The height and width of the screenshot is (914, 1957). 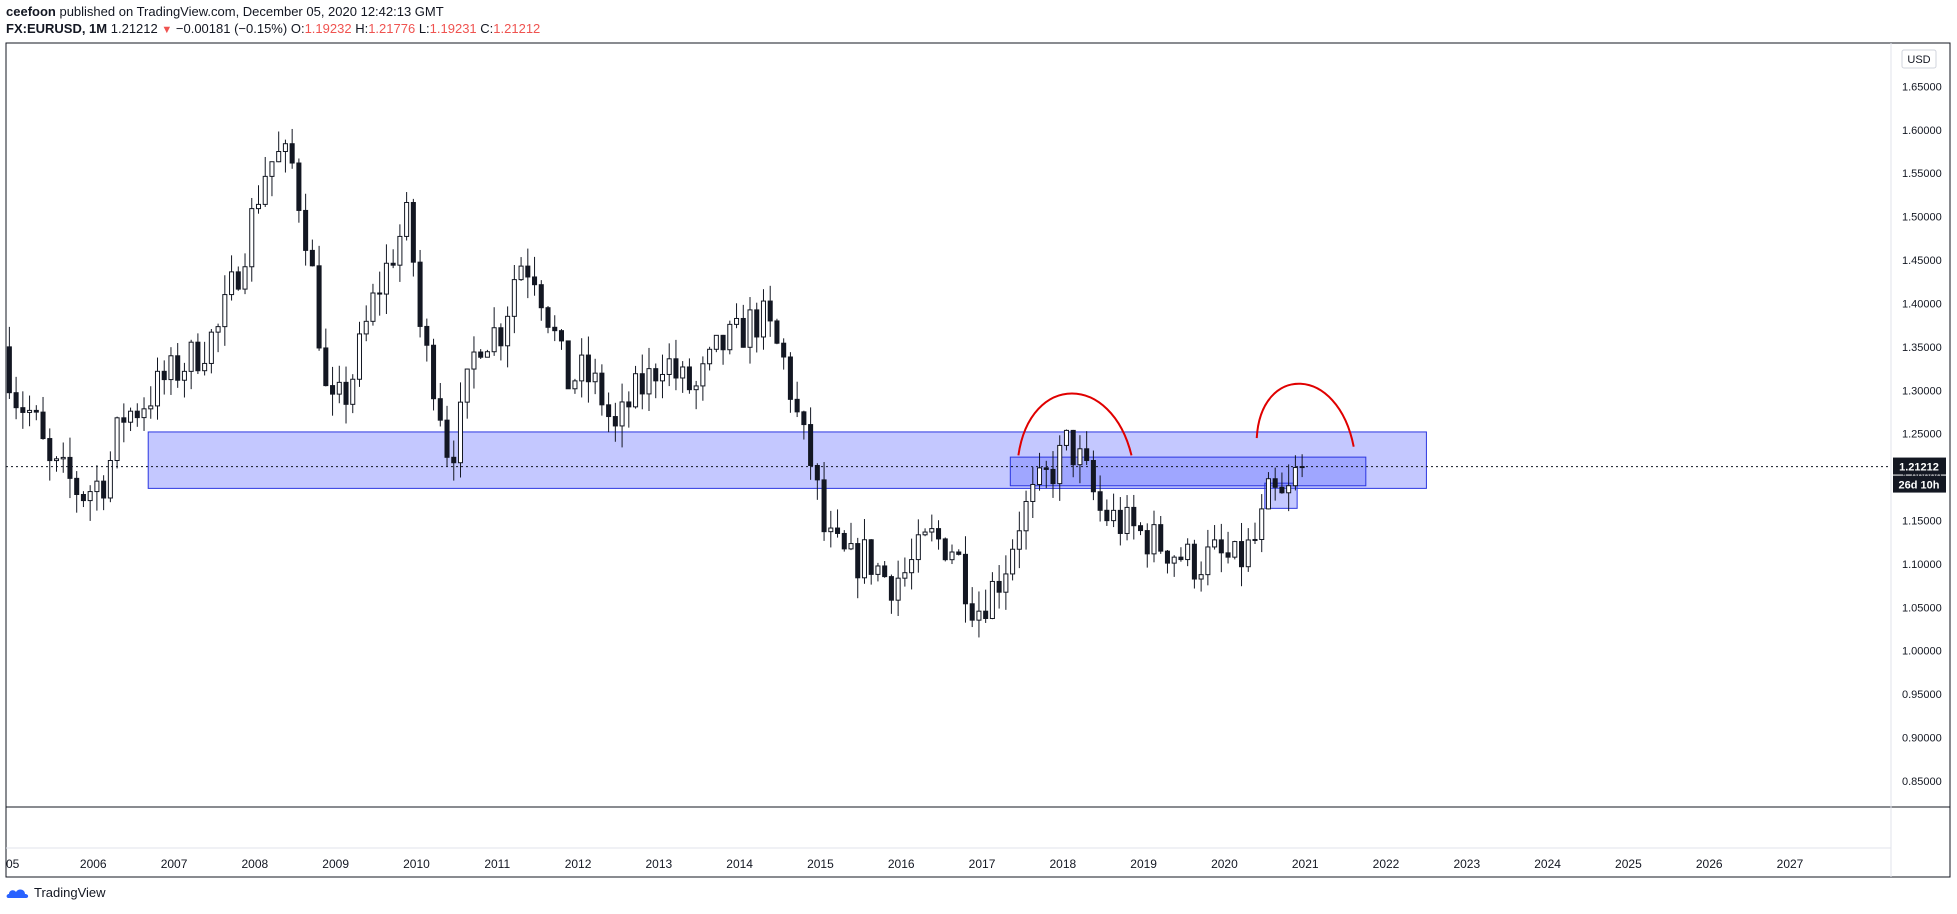 I want to click on time-tick-label: 2008, so click(x=255, y=864).